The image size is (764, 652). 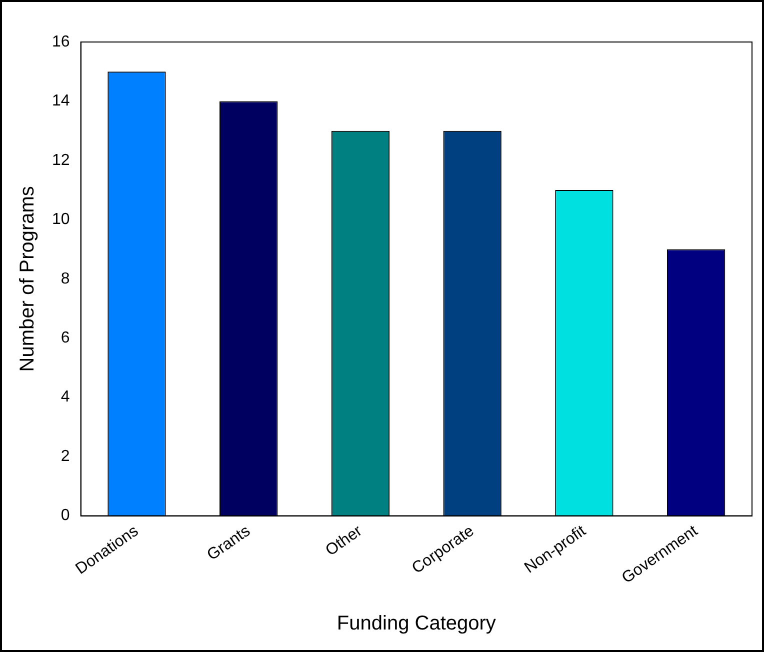 I want to click on y-tick-label: 12, so click(x=61, y=160).